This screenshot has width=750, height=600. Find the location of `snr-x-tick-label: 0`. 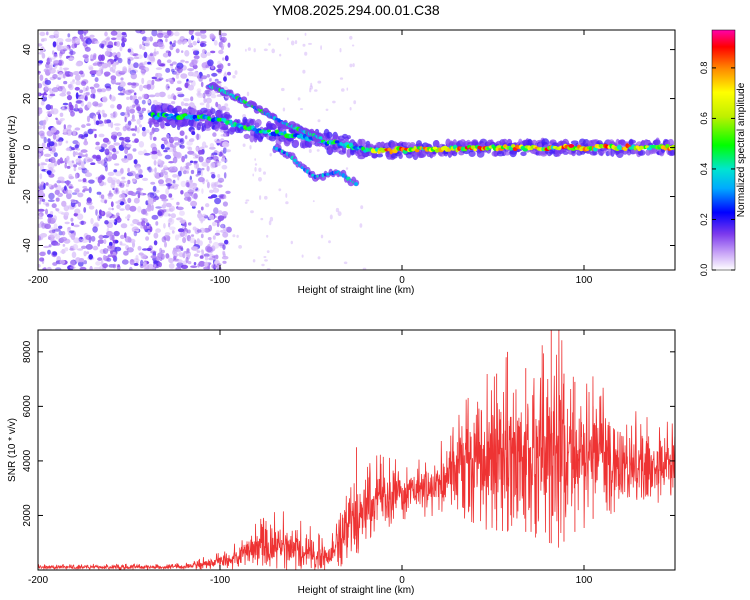

snr-x-tick-label: 0 is located at coordinates (402, 580).